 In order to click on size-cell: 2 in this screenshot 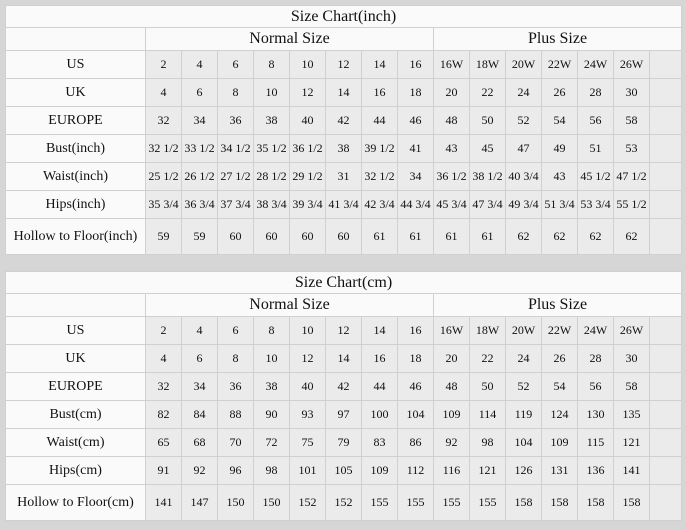, I will do `click(163, 64)`.